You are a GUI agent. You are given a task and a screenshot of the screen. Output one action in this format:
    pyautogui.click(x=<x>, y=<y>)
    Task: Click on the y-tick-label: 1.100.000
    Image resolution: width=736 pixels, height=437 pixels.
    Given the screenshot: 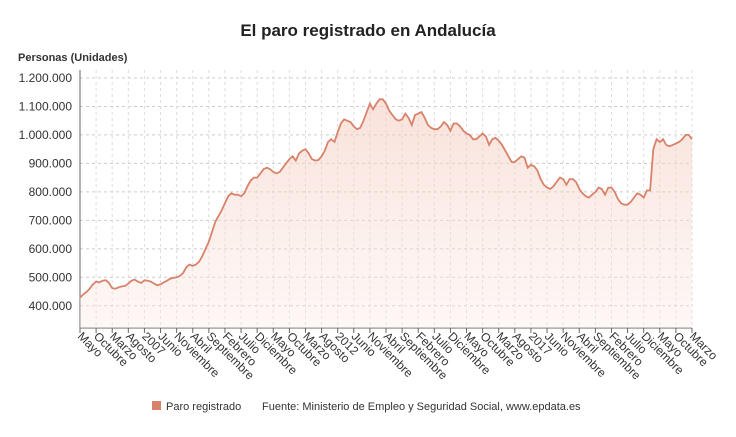 What is the action you would take?
    pyautogui.click(x=46, y=106)
    